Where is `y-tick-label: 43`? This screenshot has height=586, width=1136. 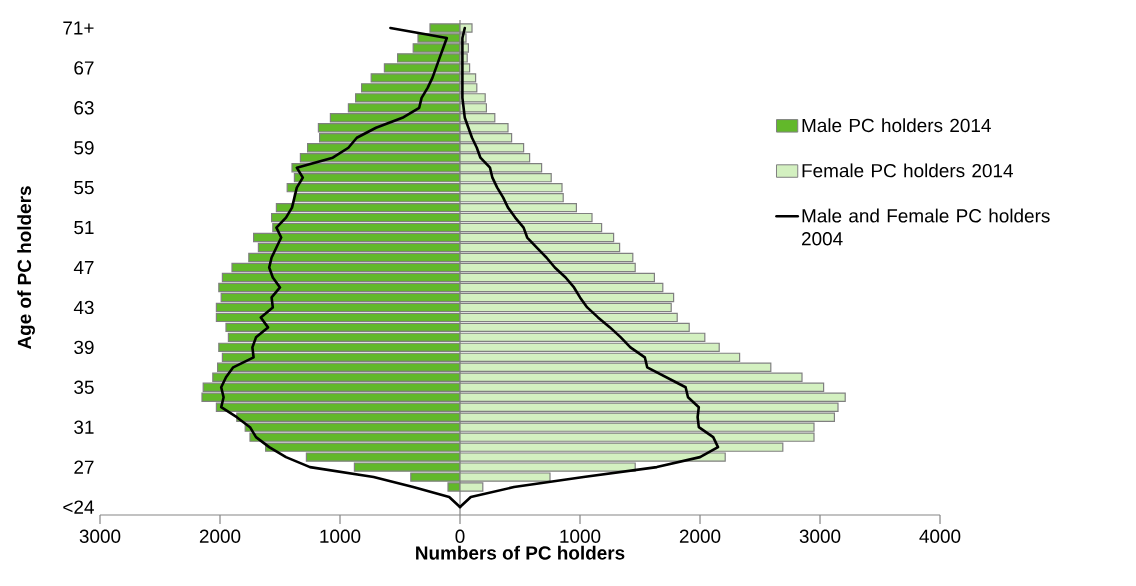
y-tick-label: 43 is located at coordinates (83, 307).